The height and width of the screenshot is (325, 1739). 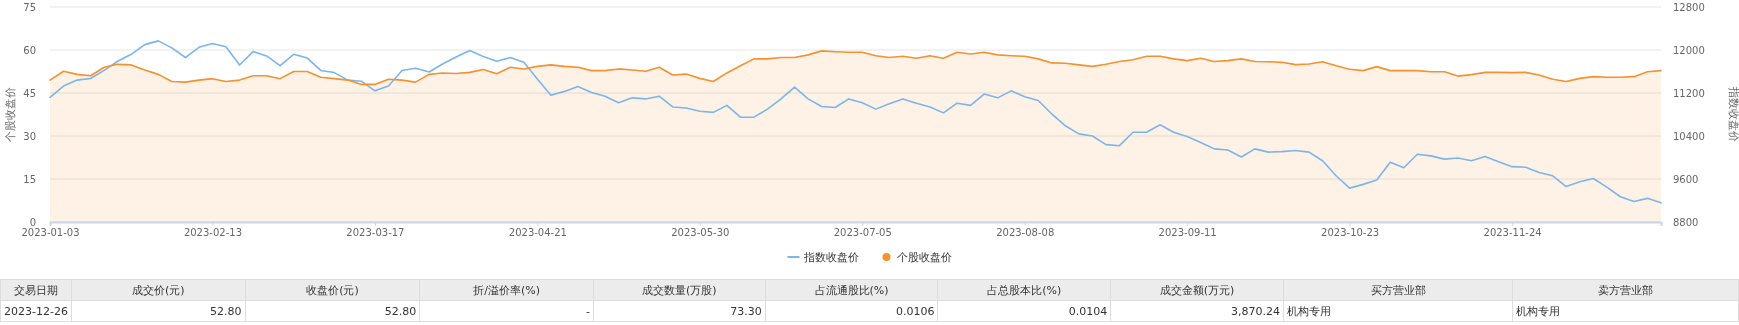 I want to click on y-tick-label: 45, so click(x=29, y=93).